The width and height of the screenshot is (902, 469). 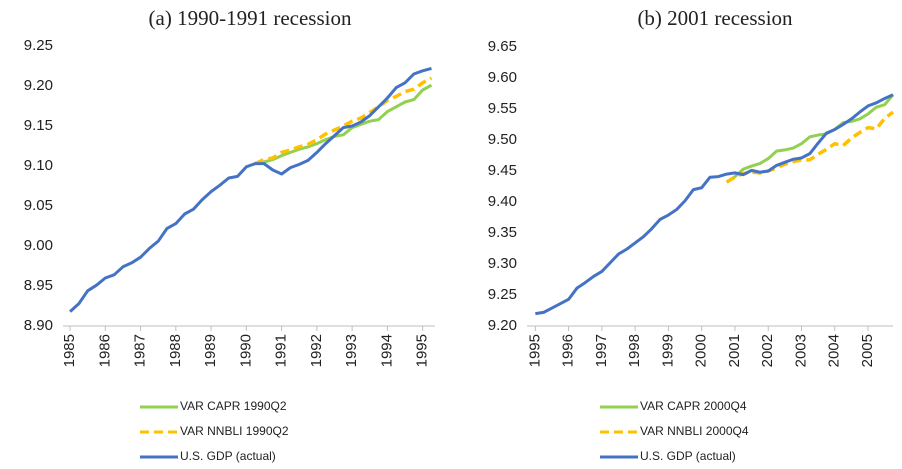 What do you see at coordinates (701, 350) in the screenshot?
I see `x-tick-label: 2000` at bounding box center [701, 350].